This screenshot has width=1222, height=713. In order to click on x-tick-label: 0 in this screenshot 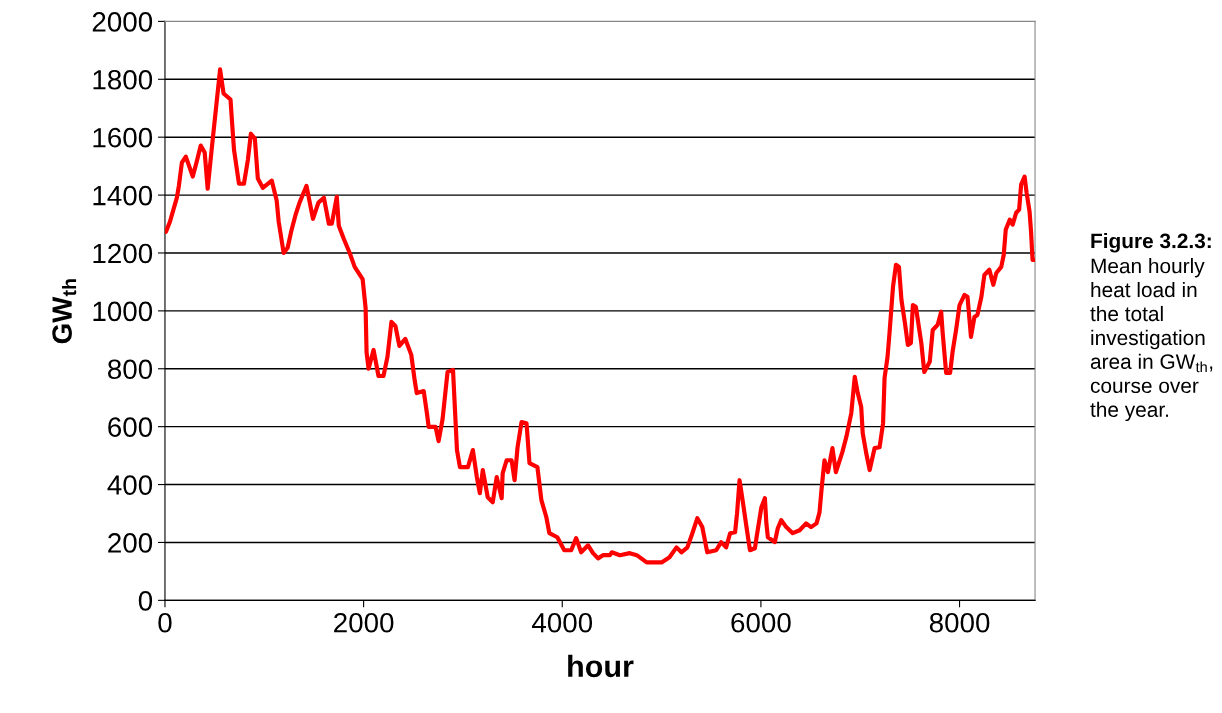, I will do `click(165, 622)`.